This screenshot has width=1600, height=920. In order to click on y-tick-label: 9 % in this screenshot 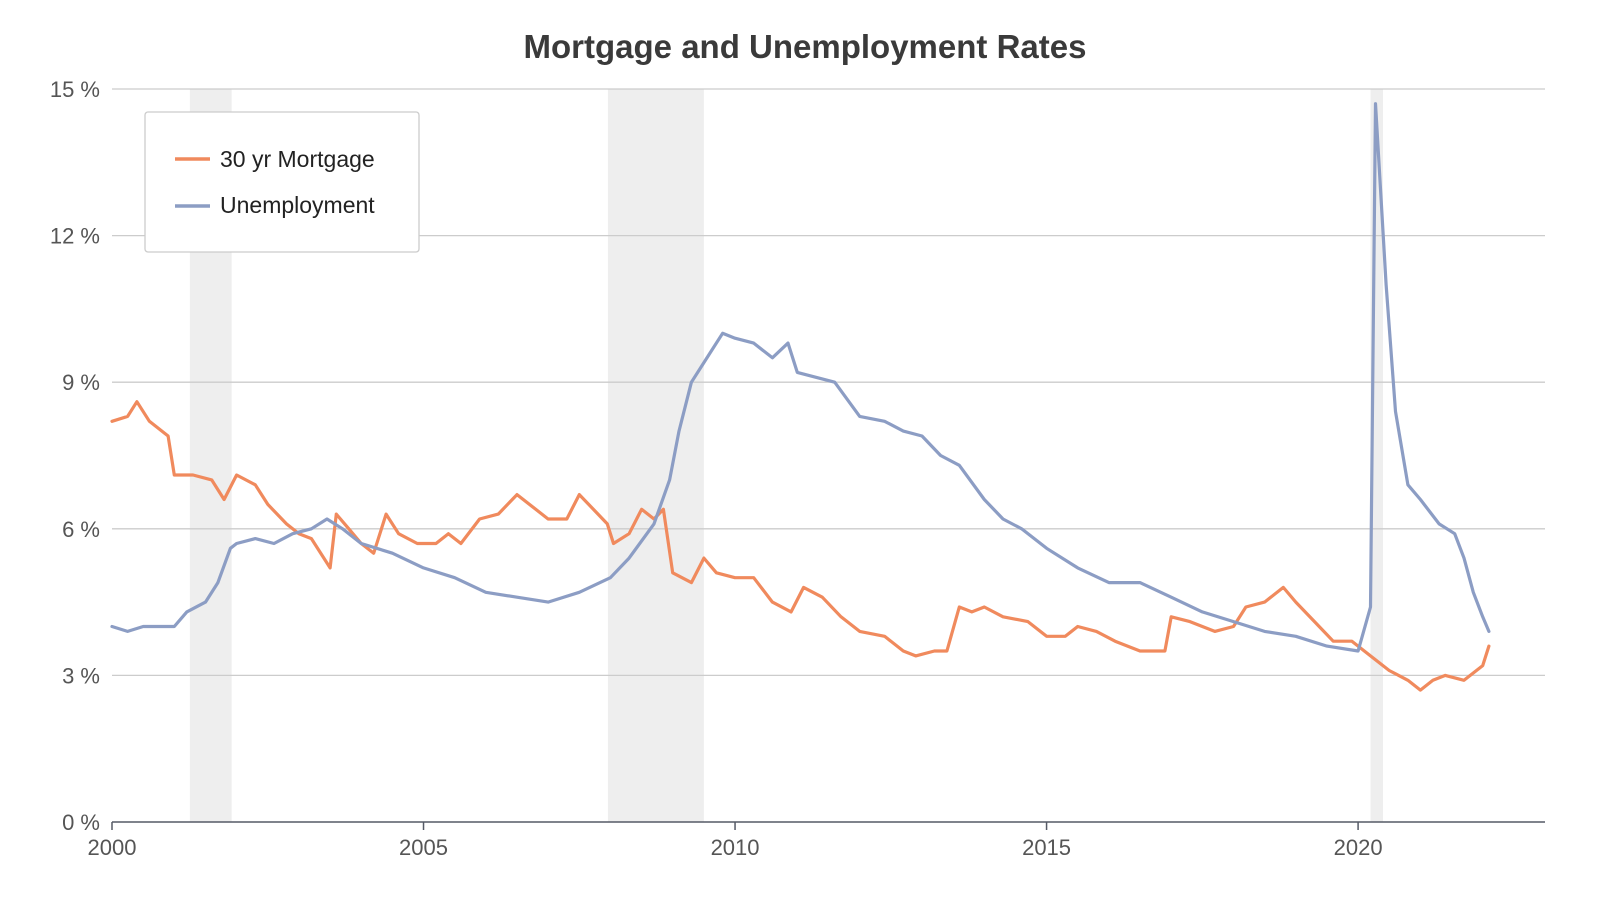, I will do `click(81, 382)`.